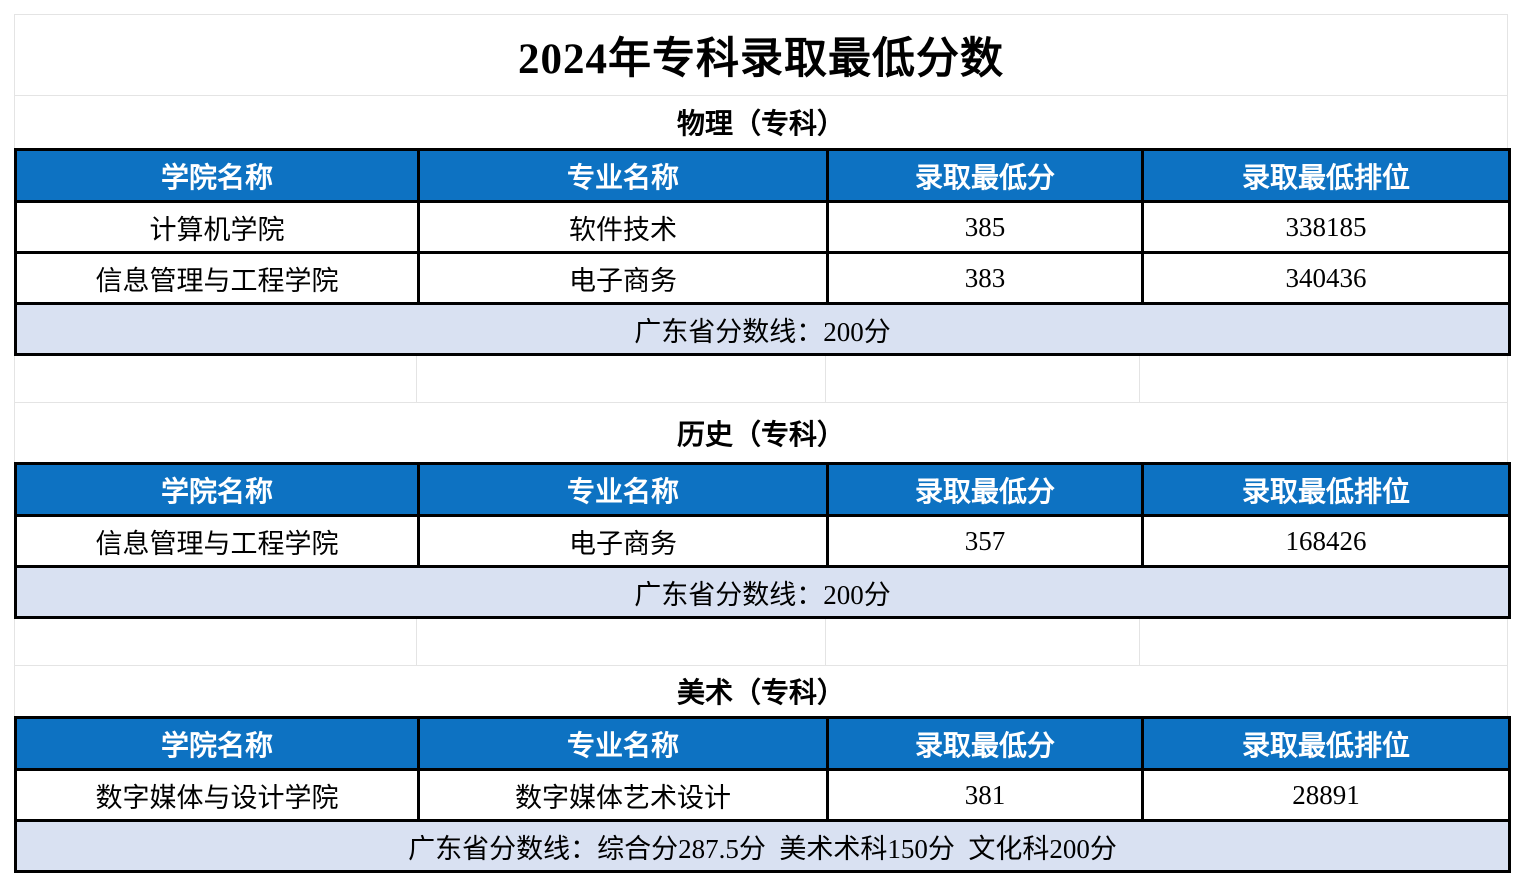 The image size is (1524, 892). What do you see at coordinates (623, 227) in the screenshot?
I see `major-cell: 软件技术` at bounding box center [623, 227].